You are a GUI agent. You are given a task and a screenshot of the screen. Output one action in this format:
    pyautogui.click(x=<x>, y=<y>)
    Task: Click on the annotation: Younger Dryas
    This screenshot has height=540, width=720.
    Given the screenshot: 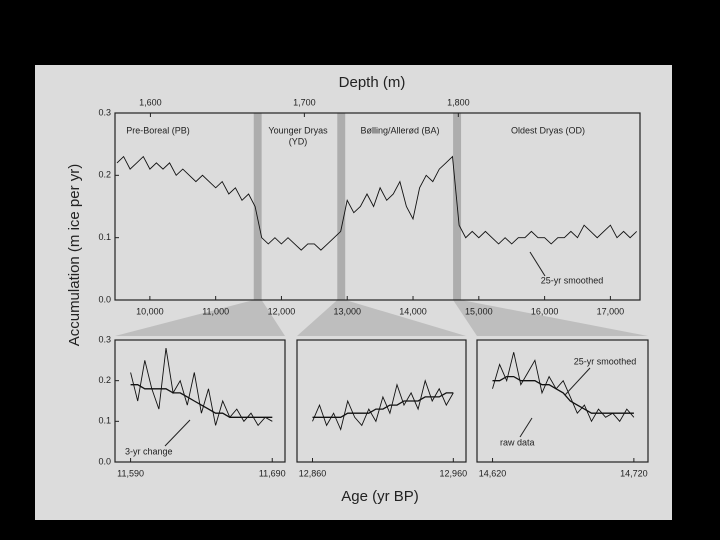 What is the action you would take?
    pyautogui.click(x=298, y=130)
    